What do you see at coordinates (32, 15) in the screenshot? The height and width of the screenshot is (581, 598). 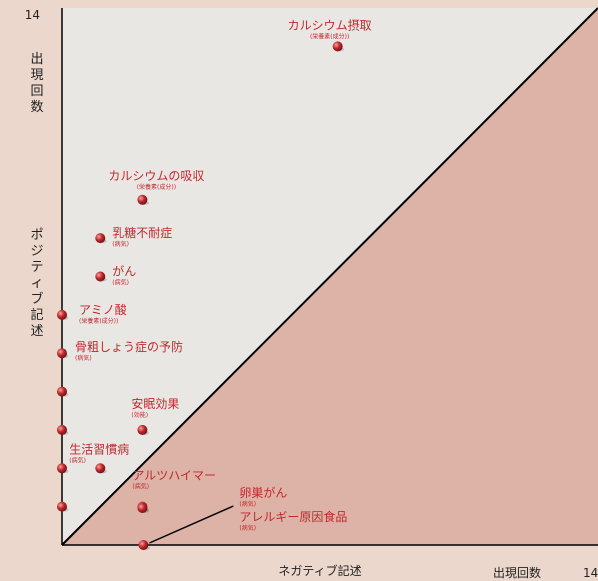 I see `y-max-tick: 14` at bounding box center [32, 15].